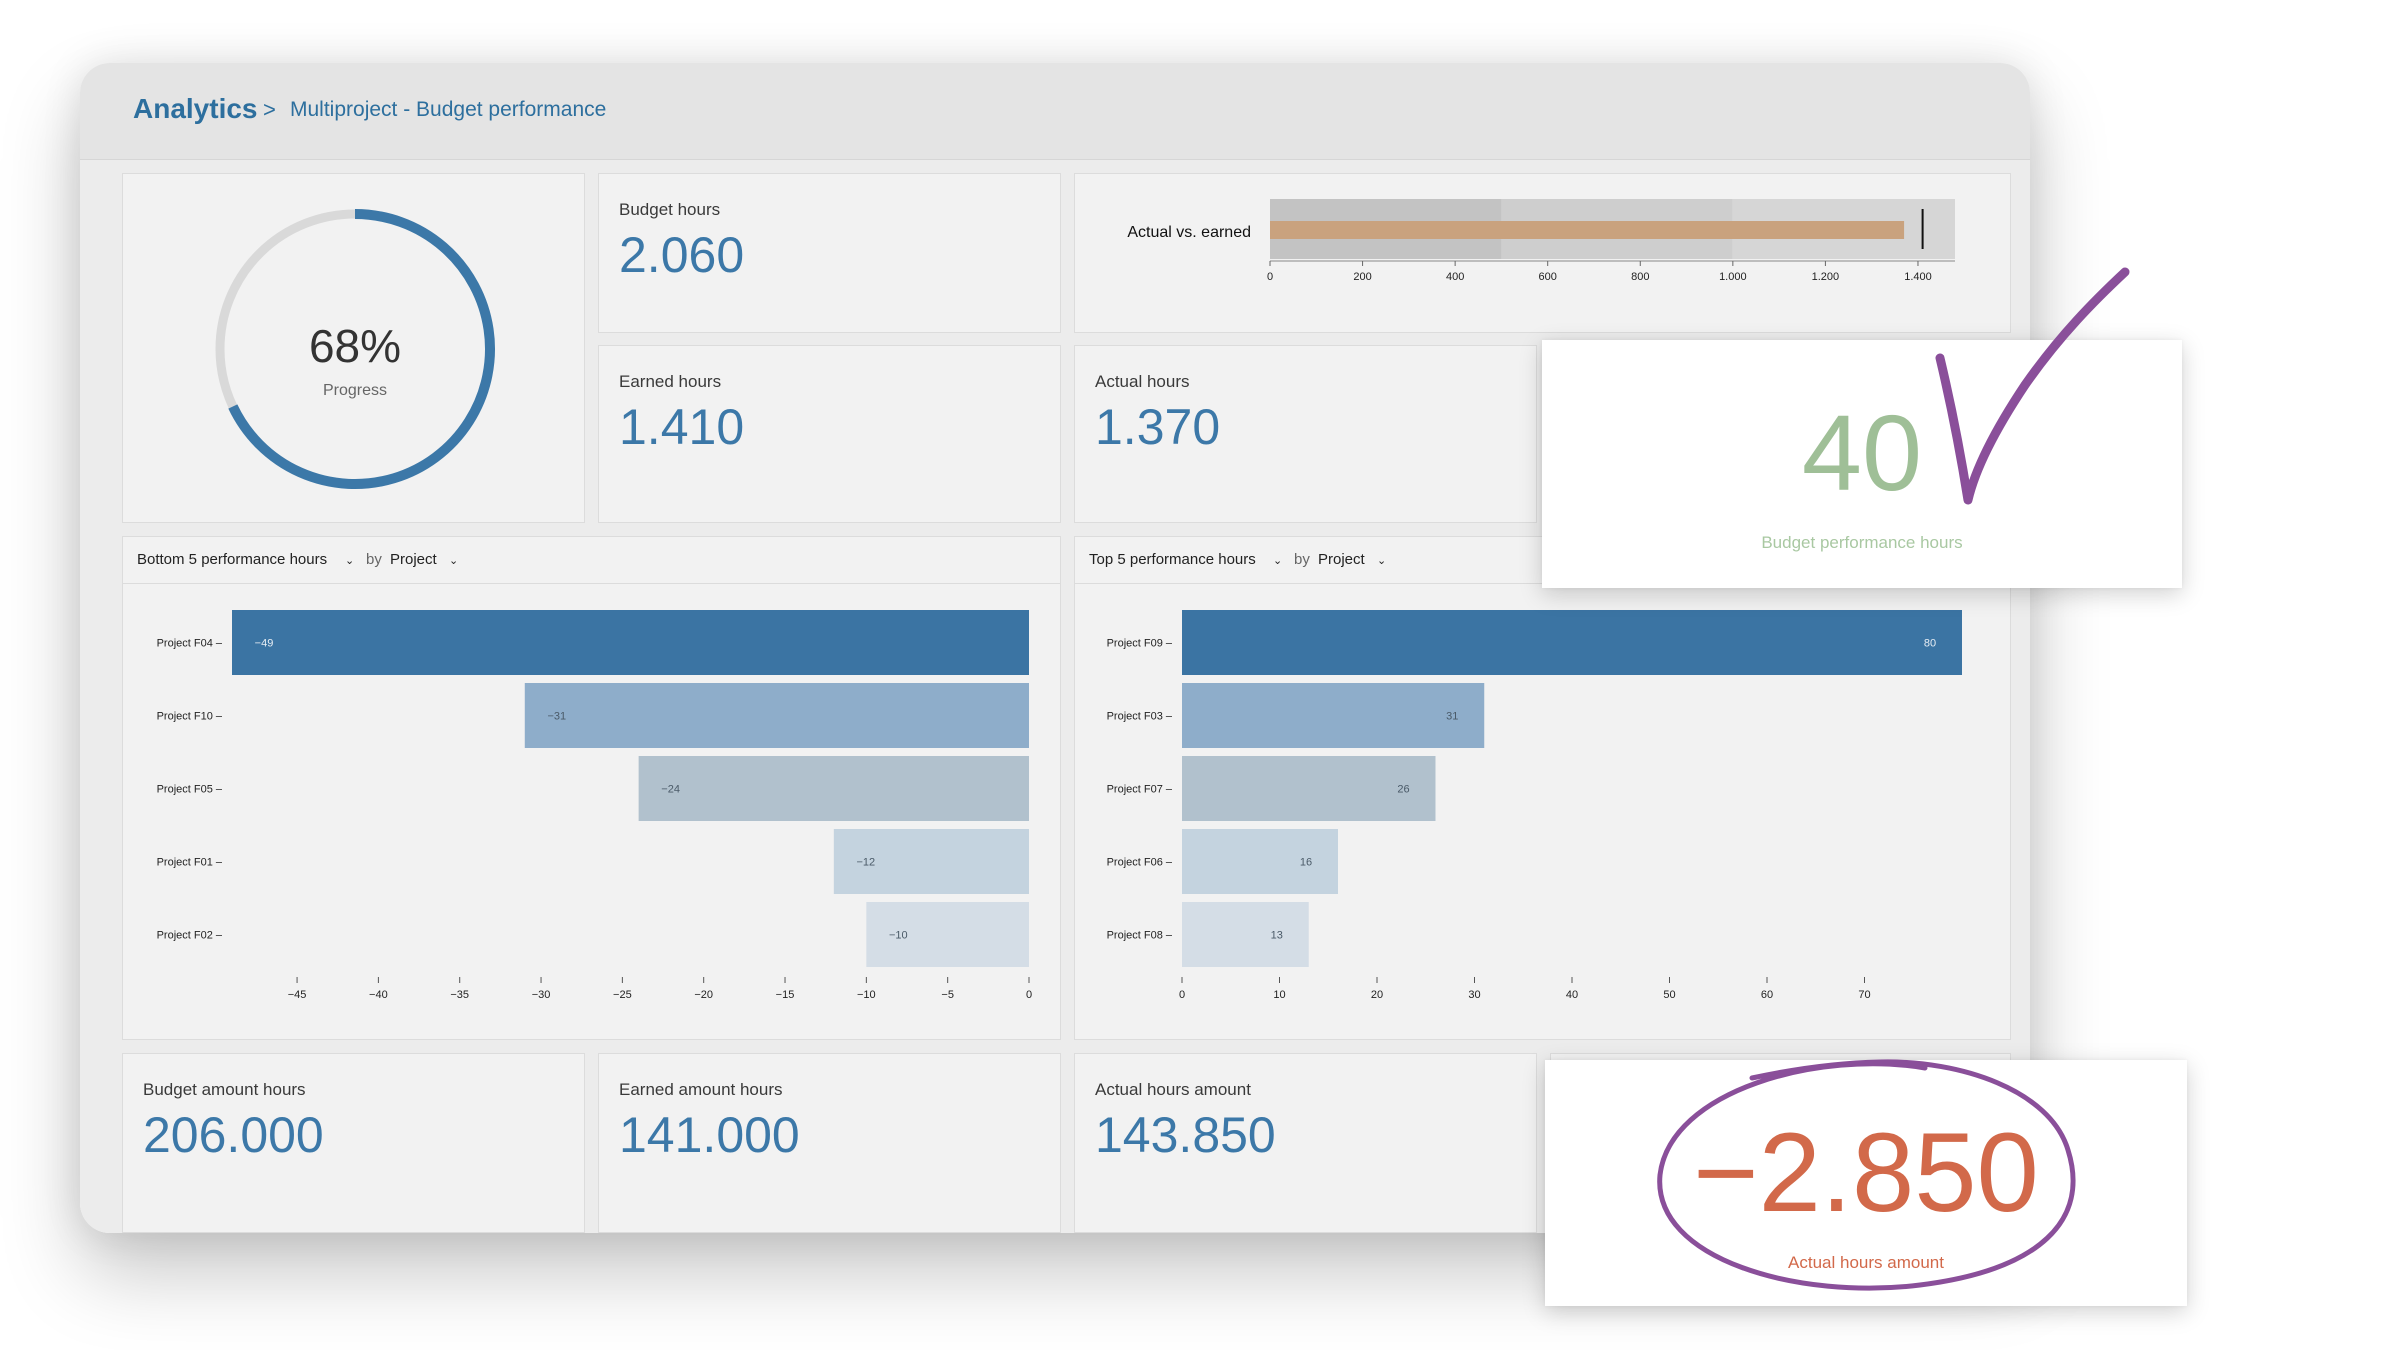 The width and height of the screenshot is (2400, 1350). What do you see at coordinates (829, 1143) in the screenshot?
I see `earned-amount-hours-card: Earned amount hours 141.000` at bounding box center [829, 1143].